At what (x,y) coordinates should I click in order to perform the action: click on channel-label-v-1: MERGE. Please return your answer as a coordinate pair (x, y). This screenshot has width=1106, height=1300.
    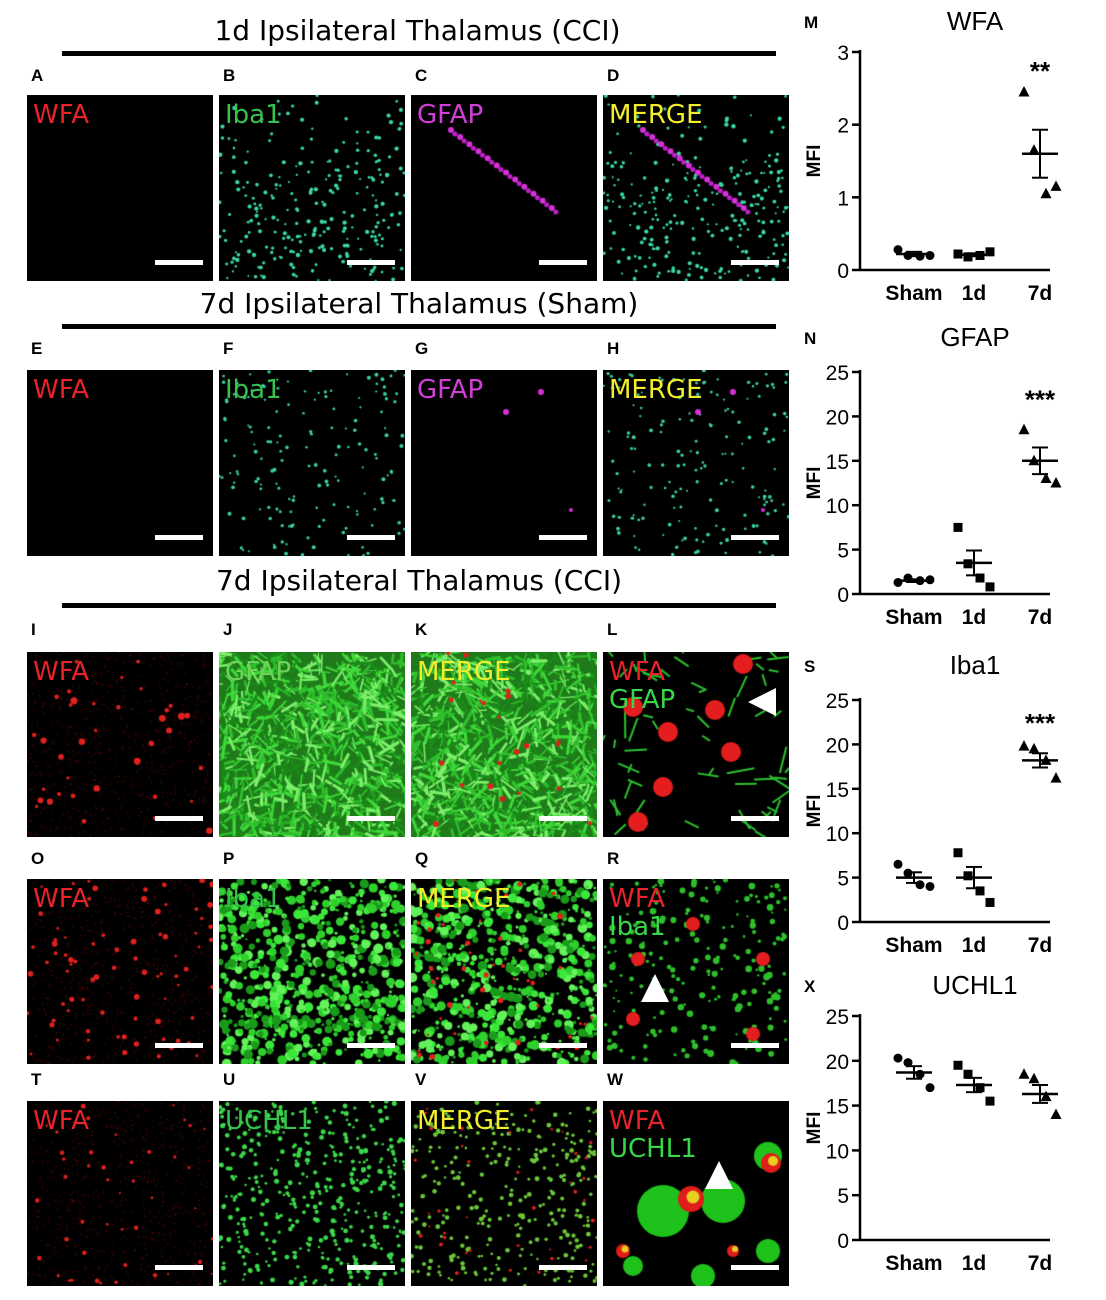
    Looking at the image, I should click on (464, 1121).